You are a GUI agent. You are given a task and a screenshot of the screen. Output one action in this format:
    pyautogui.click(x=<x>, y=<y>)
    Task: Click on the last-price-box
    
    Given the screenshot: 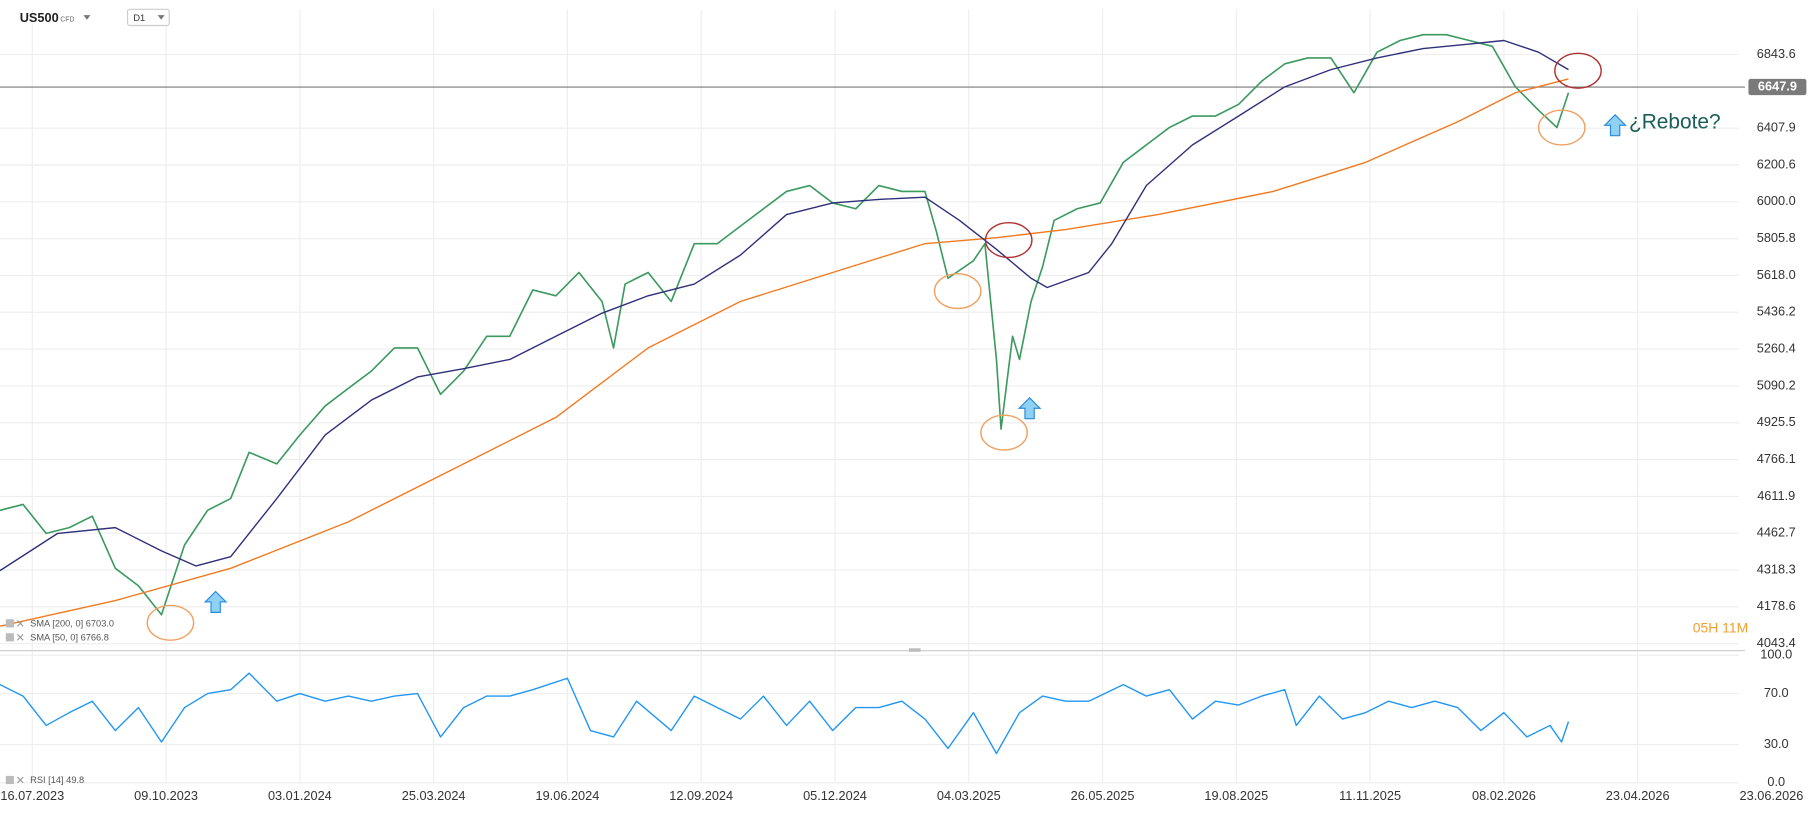 What is the action you would take?
    pyautogui.click(x=1777, y=87)
    